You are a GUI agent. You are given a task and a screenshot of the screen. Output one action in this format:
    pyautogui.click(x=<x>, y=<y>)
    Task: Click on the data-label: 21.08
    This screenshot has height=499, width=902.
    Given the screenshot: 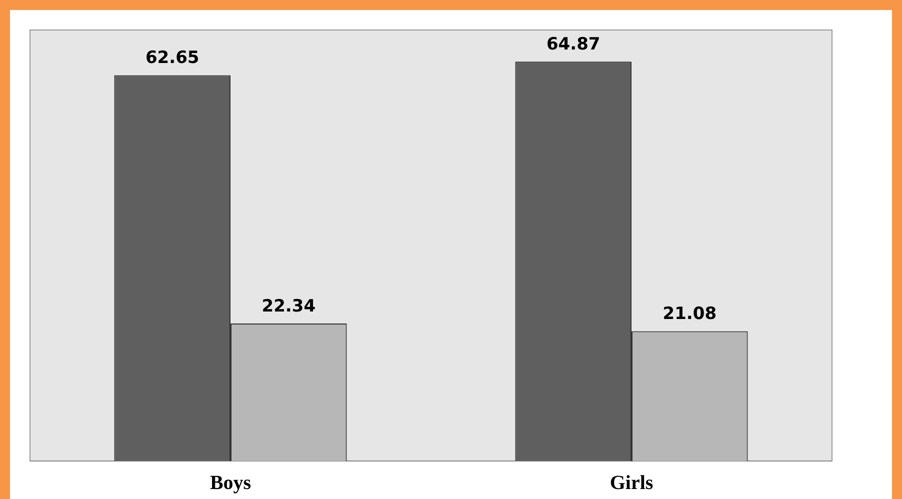 What is the action you would take?
    pyautogui.click(x=689, y=314)
    